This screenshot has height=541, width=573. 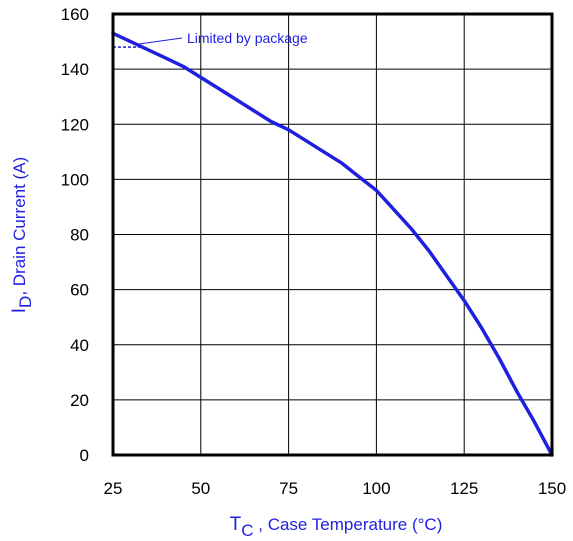 What do you see at coordinates (79, 345) in the screenshot?
I see `y-tick-label-2: 40` at bounding box center [79, 345].